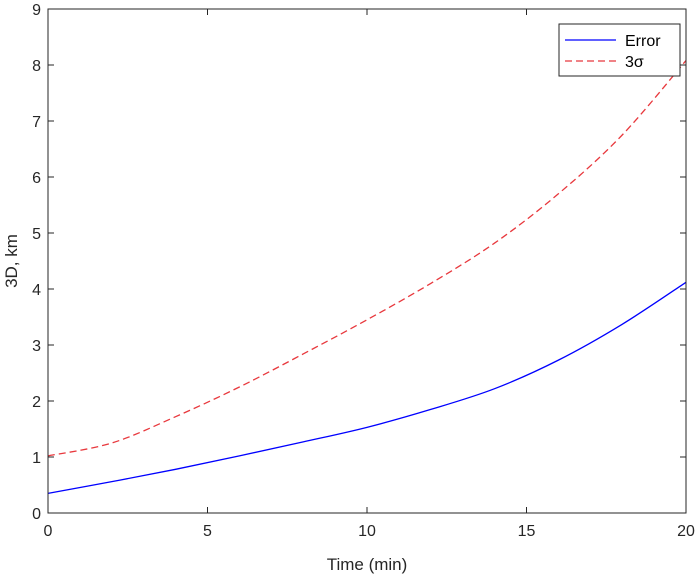 Image resolution: width=700 pixels, height=578 pixels. Describe the element at coordinates (36, 514) in the screenshot. I see `y-tick-label: 0` at that location.